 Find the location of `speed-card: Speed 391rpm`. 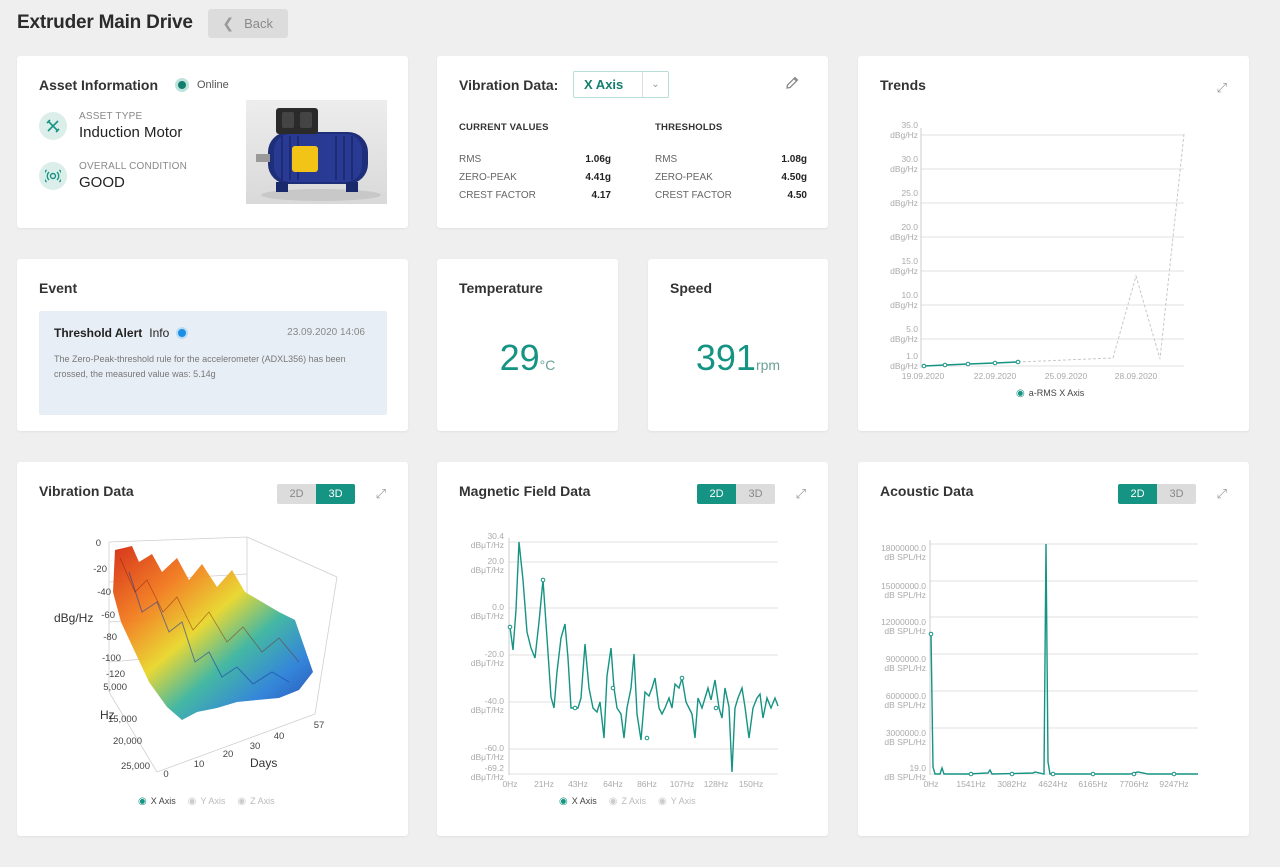

speed-card: Speed 391rpm is located at coordinates (738, 345).